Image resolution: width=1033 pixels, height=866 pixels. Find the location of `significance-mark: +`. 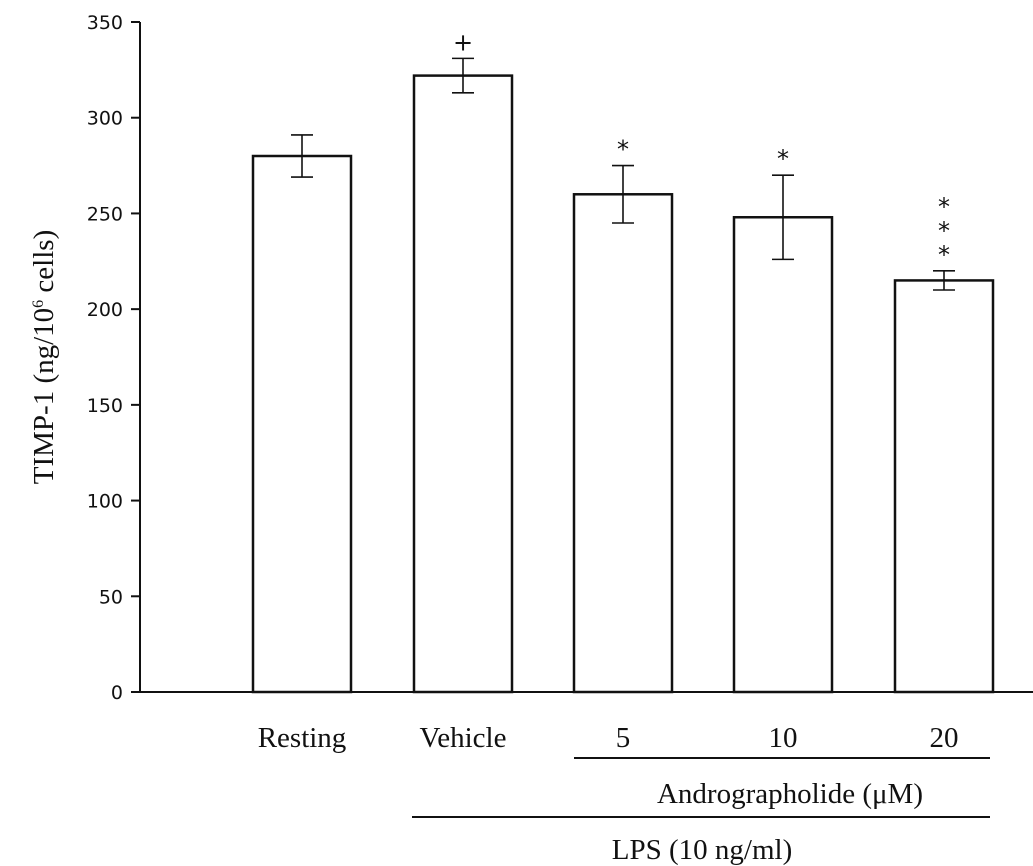

significance-mark: + is located at coordinates (463, 42).